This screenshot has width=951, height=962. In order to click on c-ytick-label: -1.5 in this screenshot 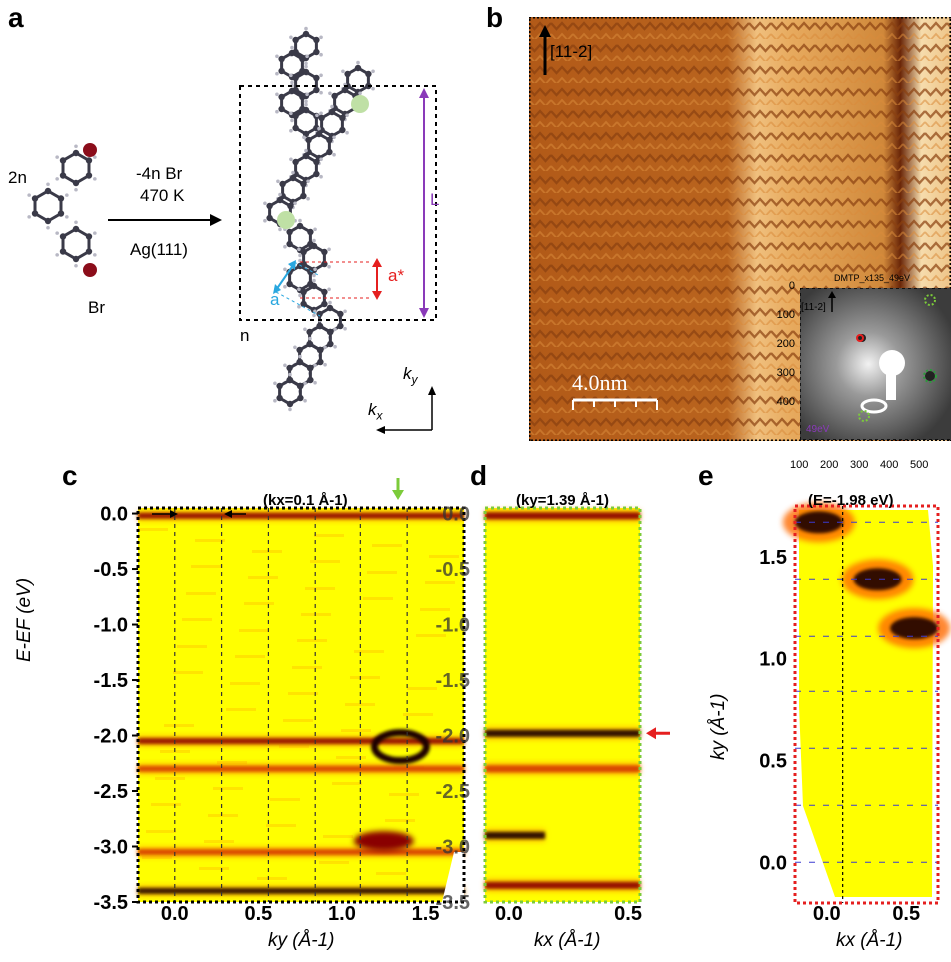, I will do `click(111, 681)`.